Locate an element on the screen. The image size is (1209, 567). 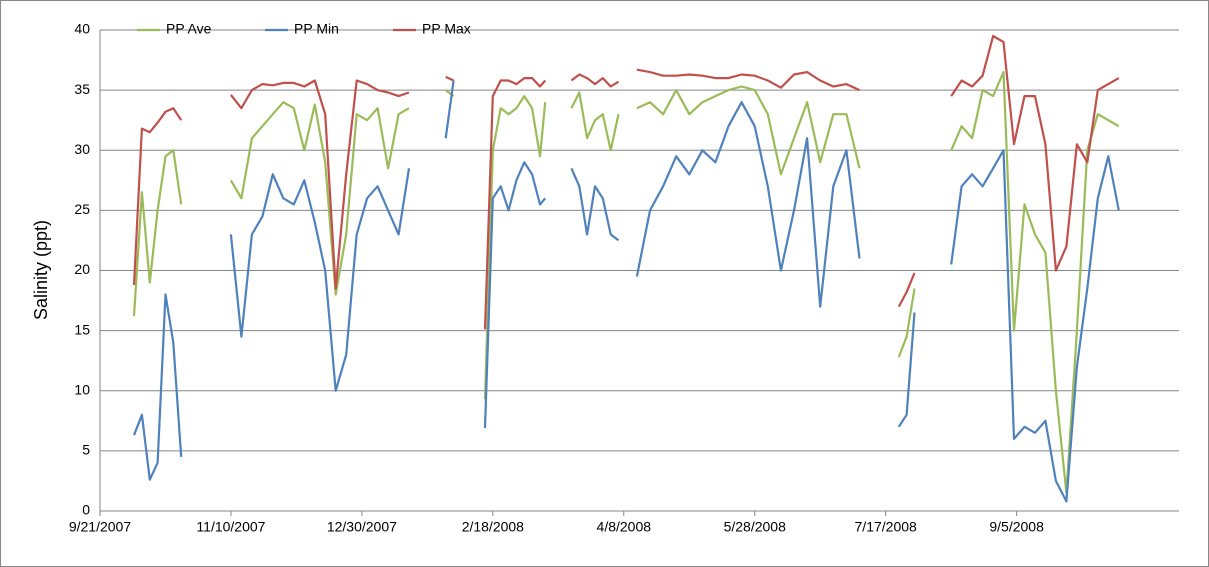
y-tick-label: 25 is located at coordinates (82, 209).